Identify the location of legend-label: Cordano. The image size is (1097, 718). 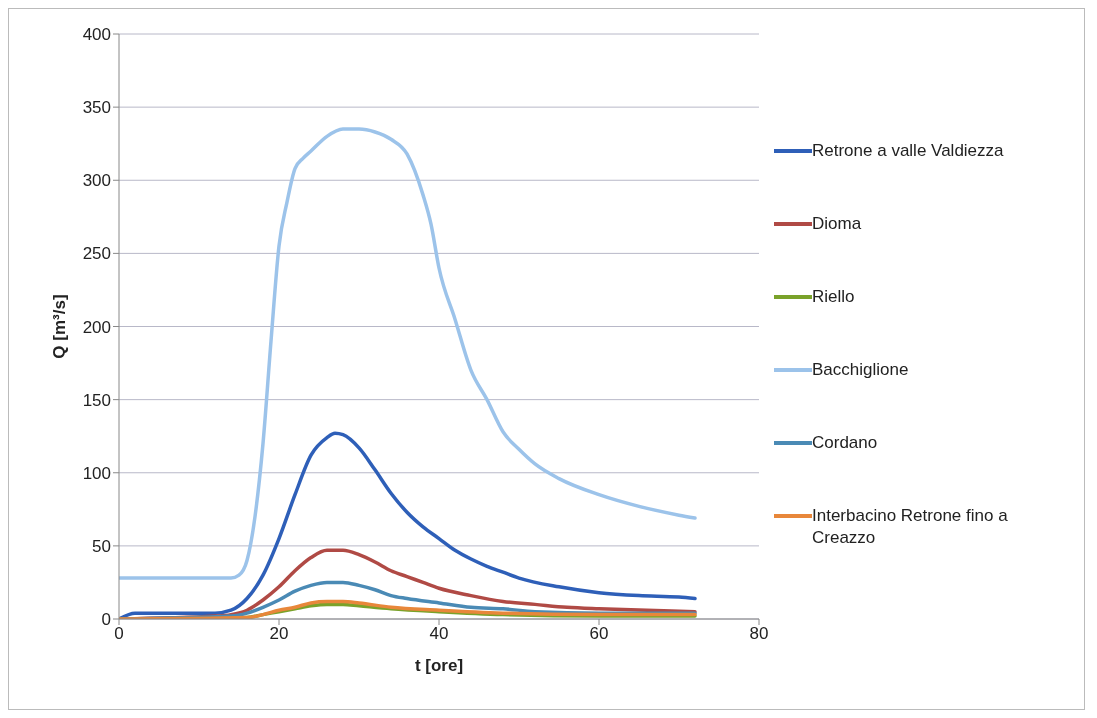
(845, 443).